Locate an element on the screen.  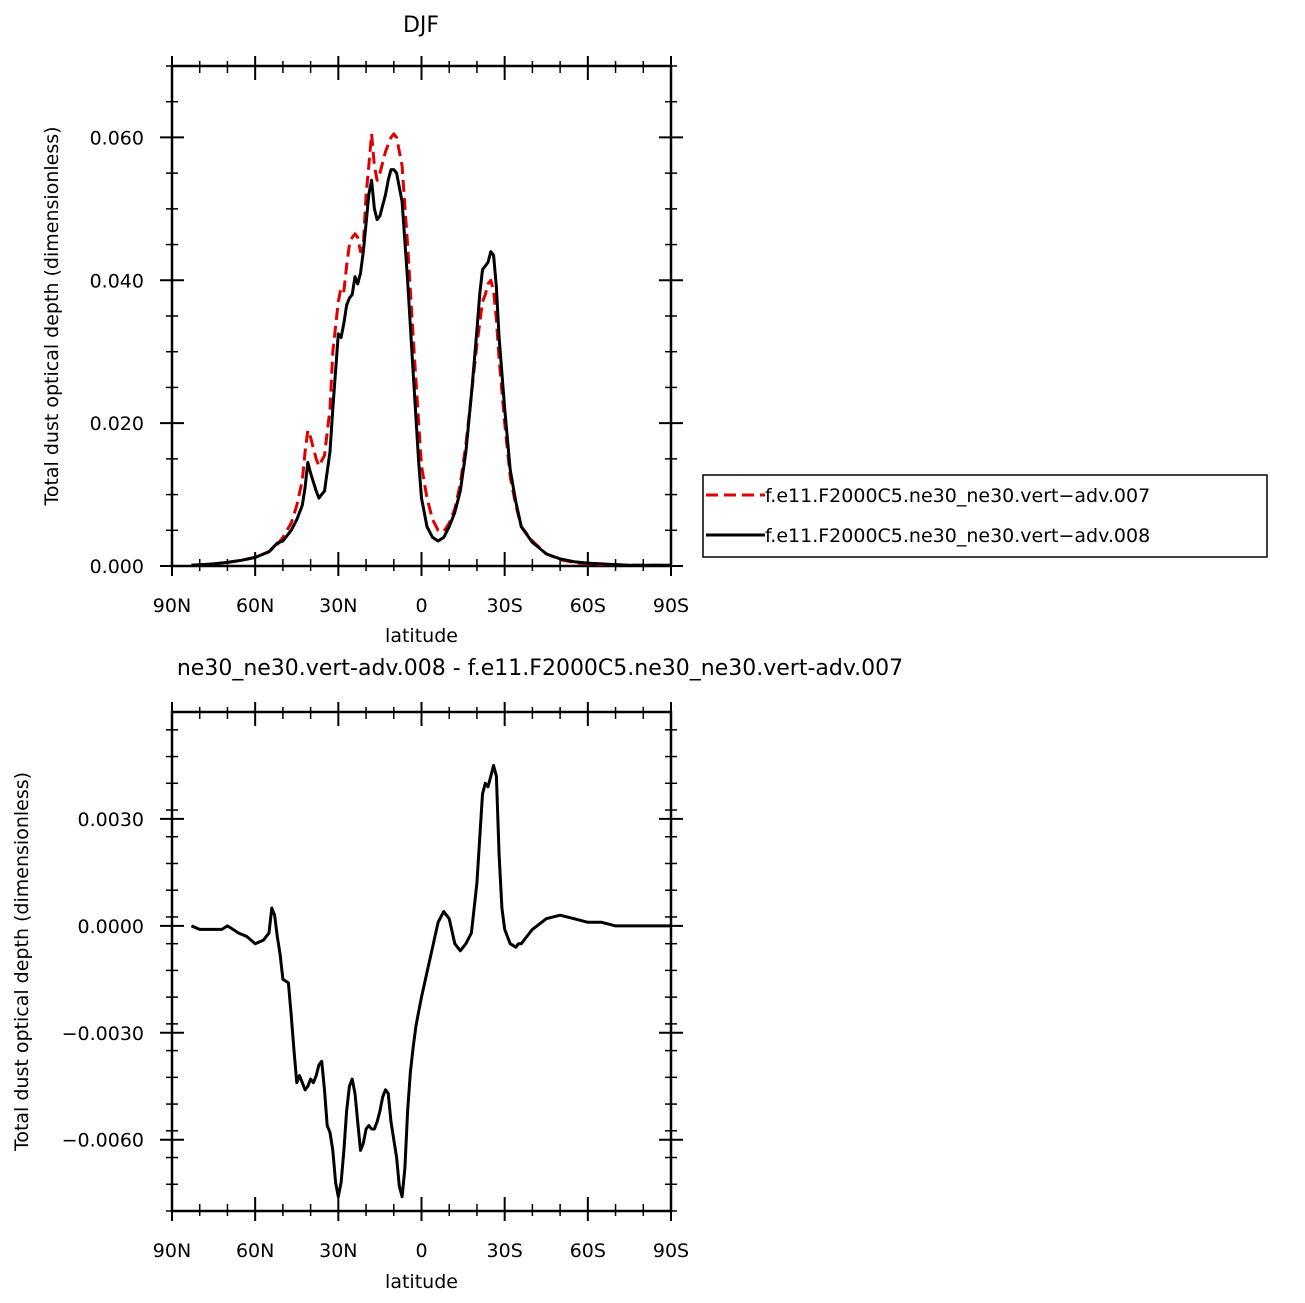
y-tick-label: 0.0030 is located at coordinates (111, 820).